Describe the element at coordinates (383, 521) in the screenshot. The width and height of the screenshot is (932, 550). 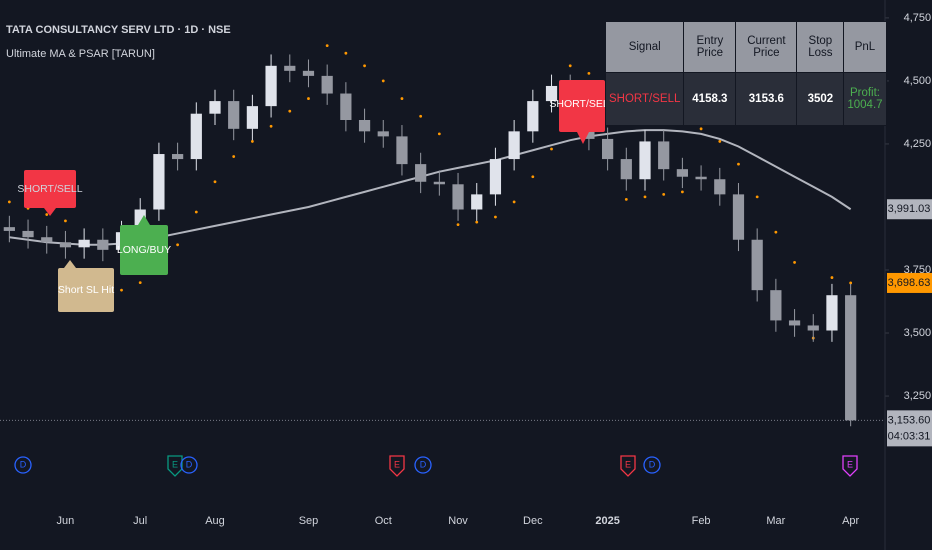
I see `x-tick-label: Oct` at that location.